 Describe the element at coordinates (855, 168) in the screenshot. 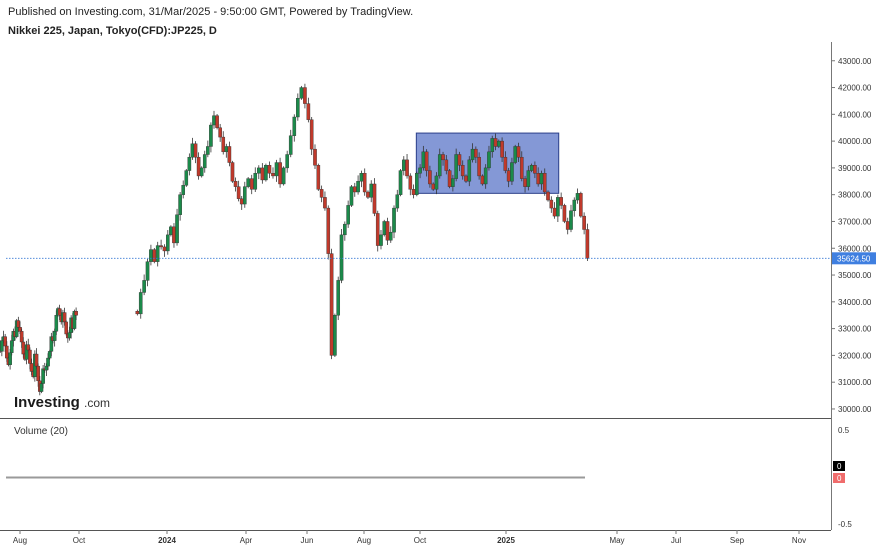

I see `price-tick-label: 39000.00` at that location.